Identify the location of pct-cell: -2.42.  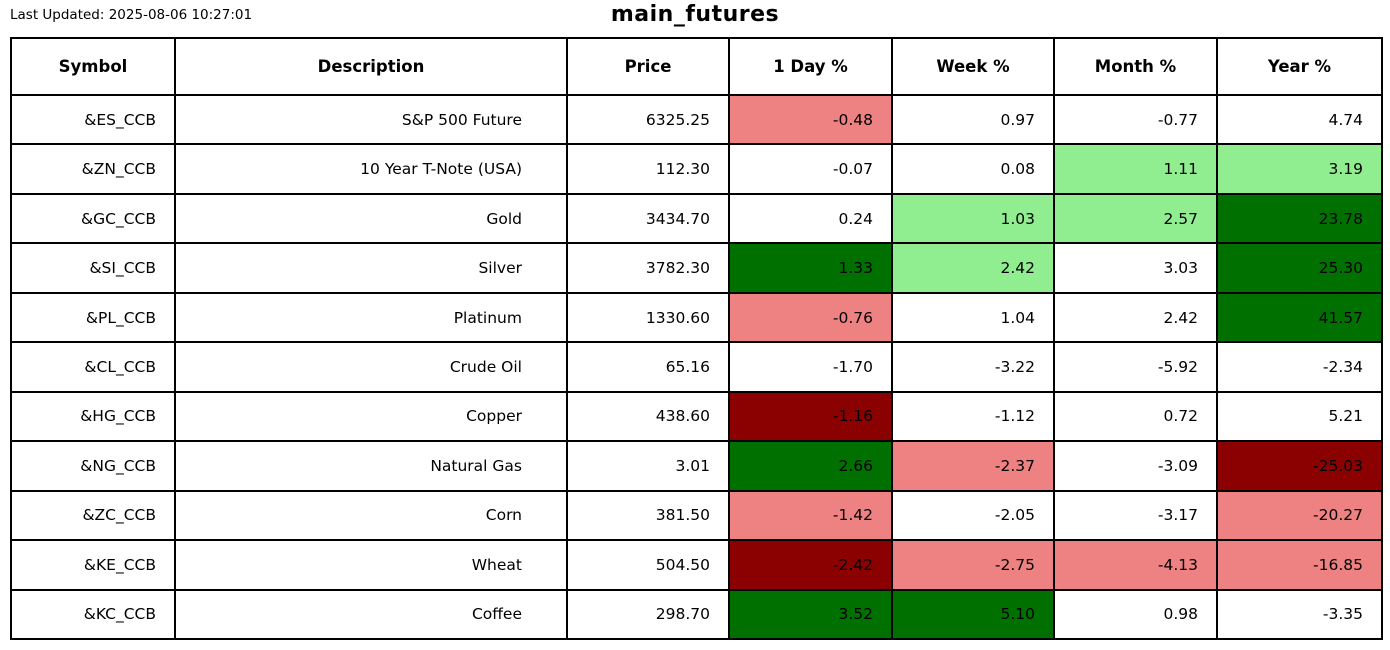
(810, 565).